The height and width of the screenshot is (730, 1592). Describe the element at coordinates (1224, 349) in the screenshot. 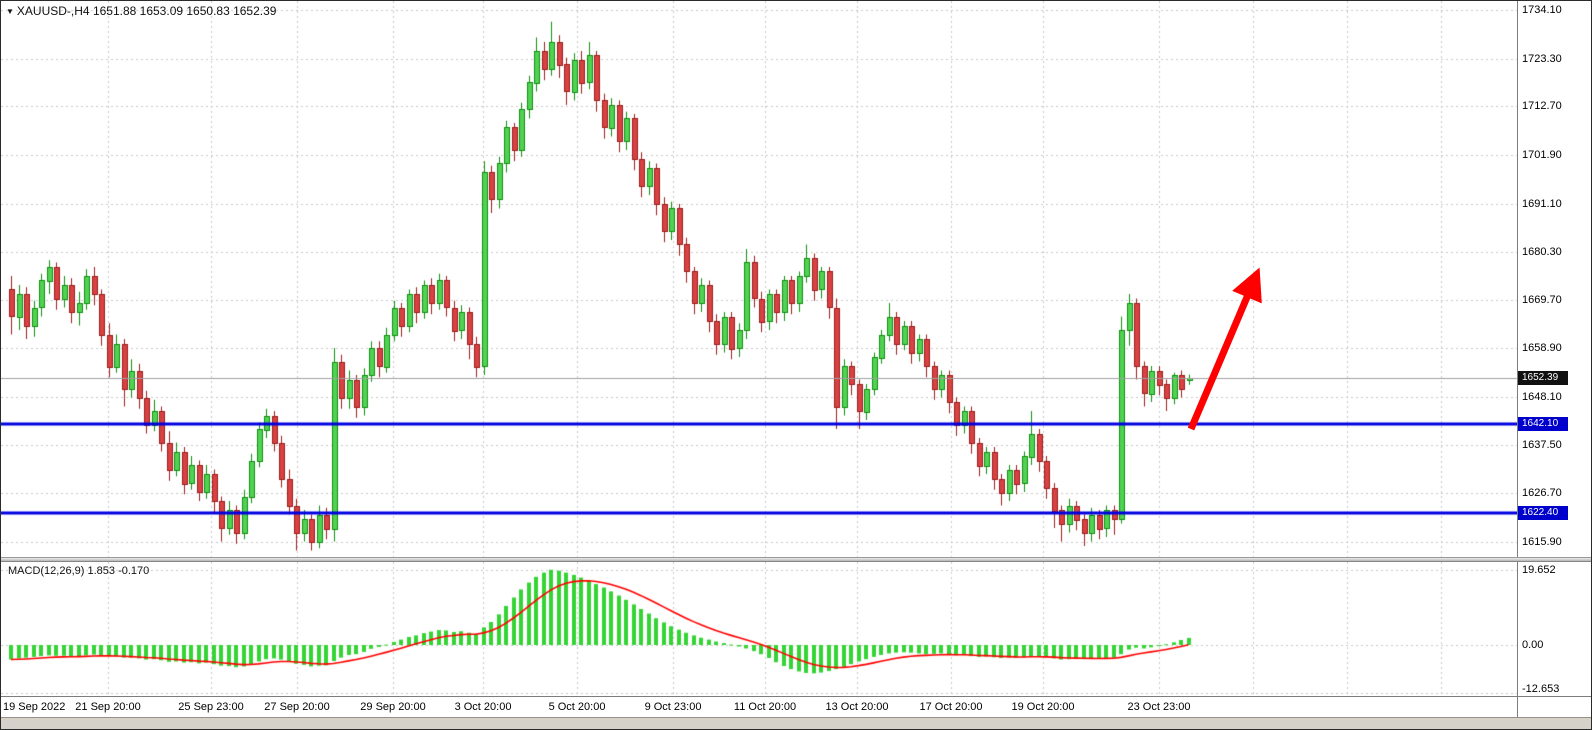

I see `trend-arrow-annotation` at that location.